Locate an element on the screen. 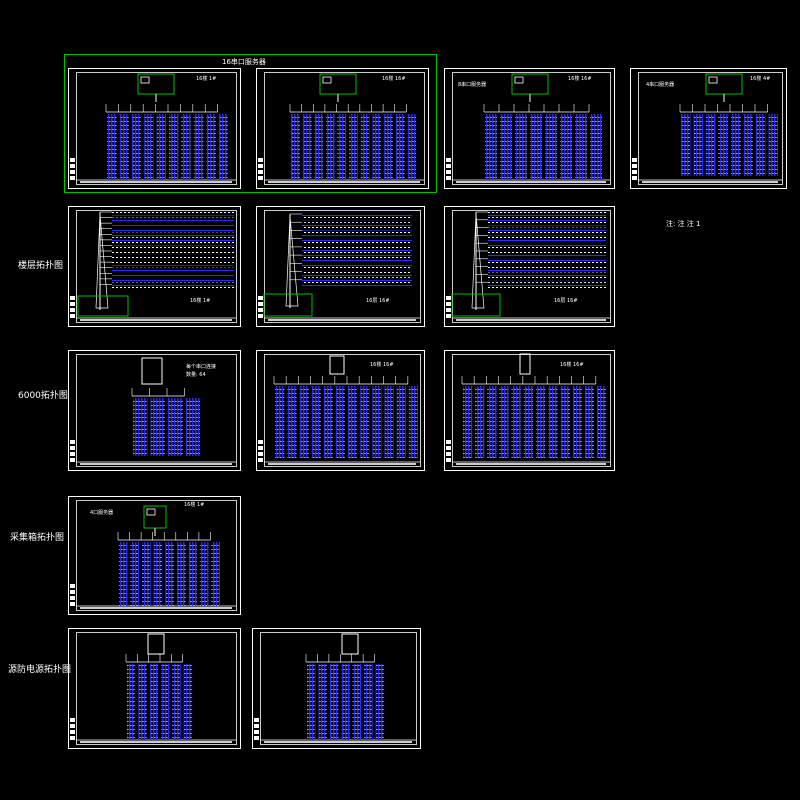 This screenshot has height=800, width=800. sheet-3: 16楼 16# 8串口服务器 is located at coordinates (529, 128).